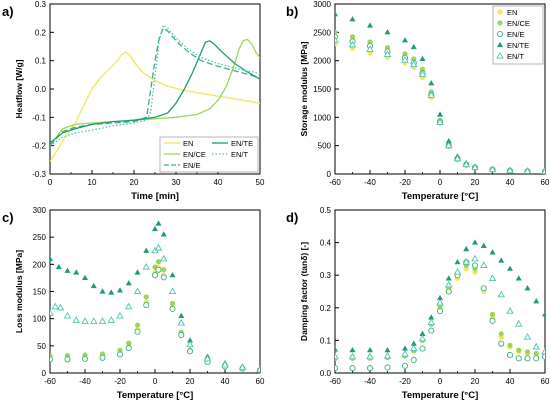 Image resolution: width=550 pixels, height=410 pixels. I want to click on panel-3-ytick-label: 50, so click(41, 346).